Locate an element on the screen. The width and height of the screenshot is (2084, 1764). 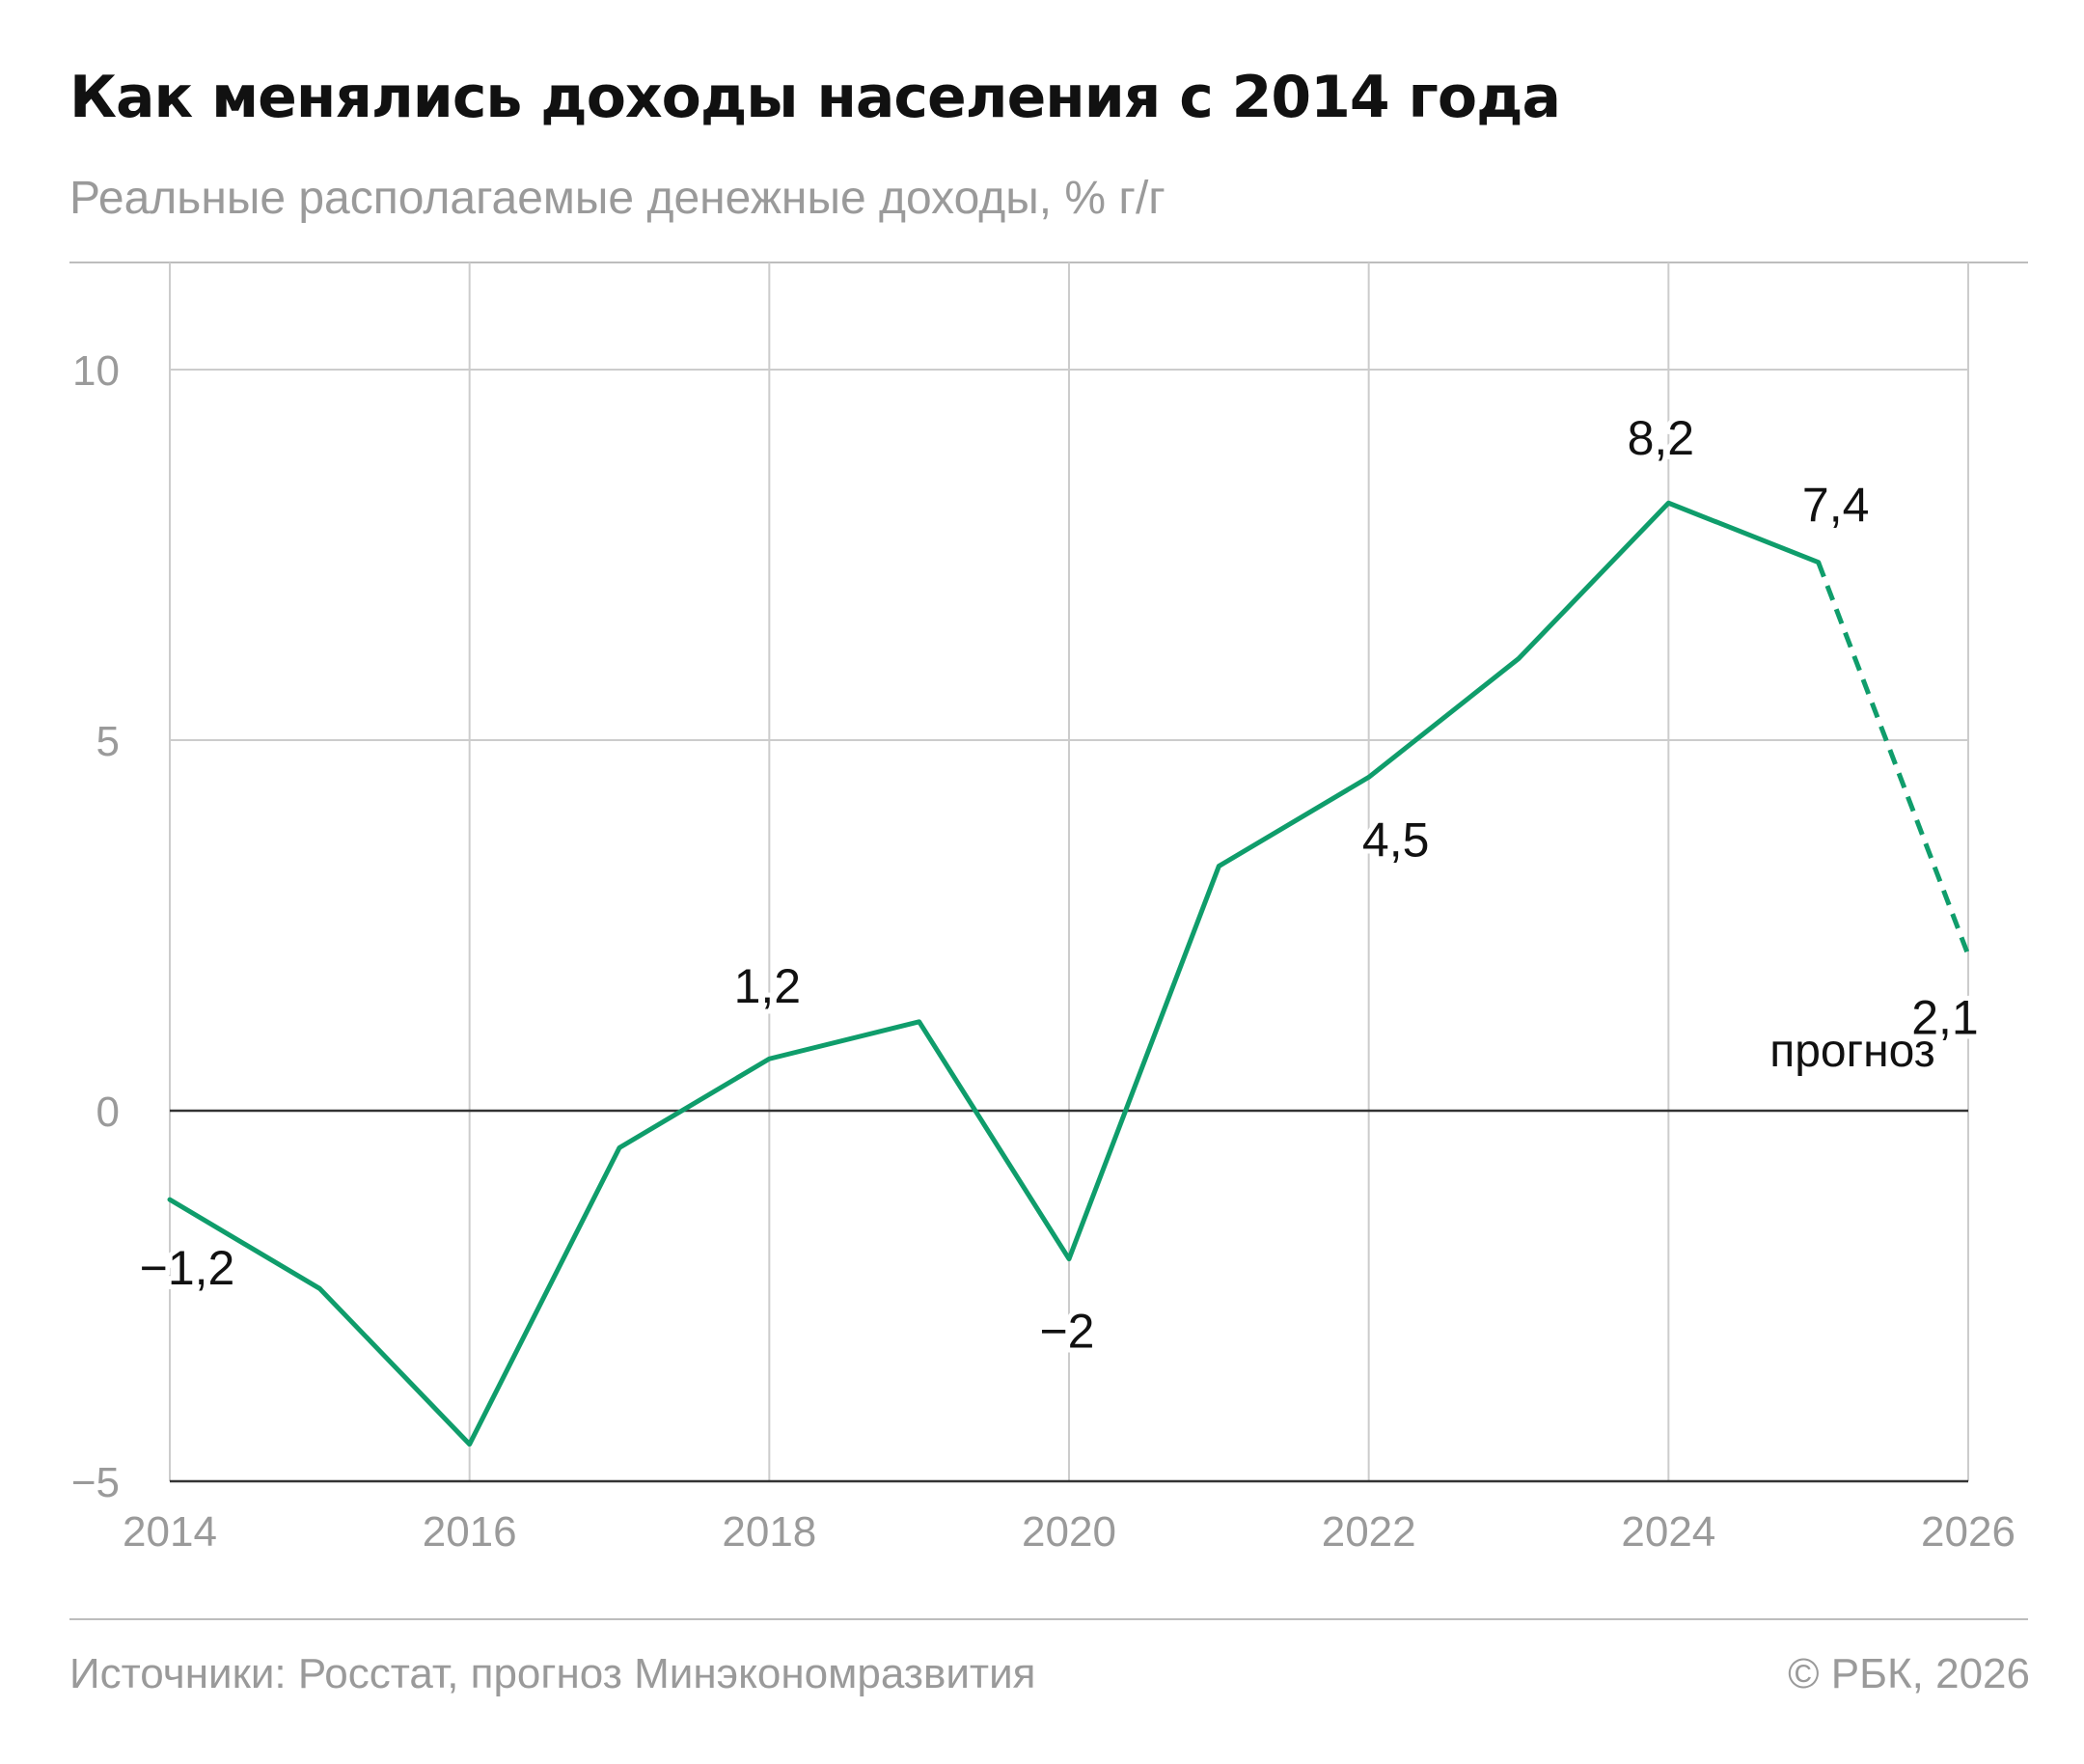
y-tick-label: 5 is located at coordinates (108, 741).